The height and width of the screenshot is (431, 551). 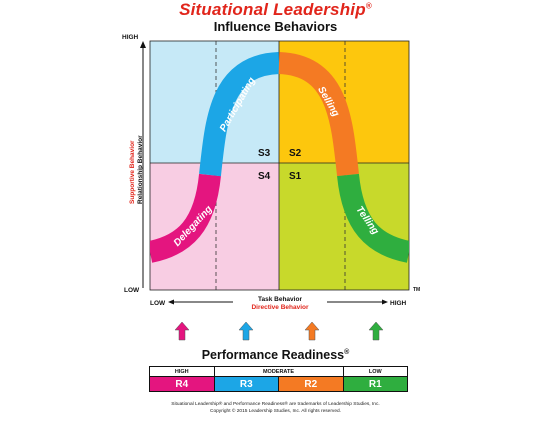 What do you see at coordinates (275, 9) in the screenshot?
I see `page-title: Situational Leadership®` at bounding box center [275, 9].